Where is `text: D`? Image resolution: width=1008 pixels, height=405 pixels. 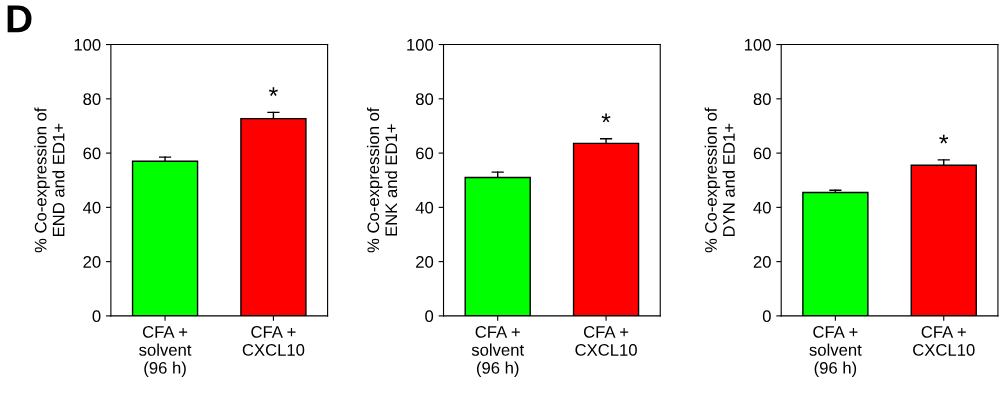
text: D is located at coordinates (19, 19).